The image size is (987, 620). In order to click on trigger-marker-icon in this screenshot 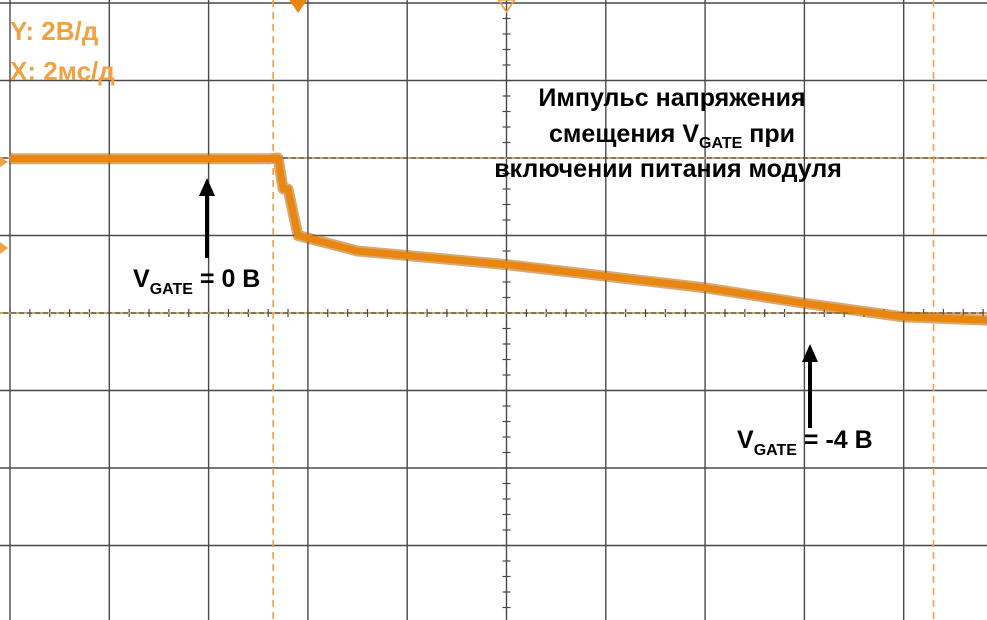, I will do `click(298, 6)`.